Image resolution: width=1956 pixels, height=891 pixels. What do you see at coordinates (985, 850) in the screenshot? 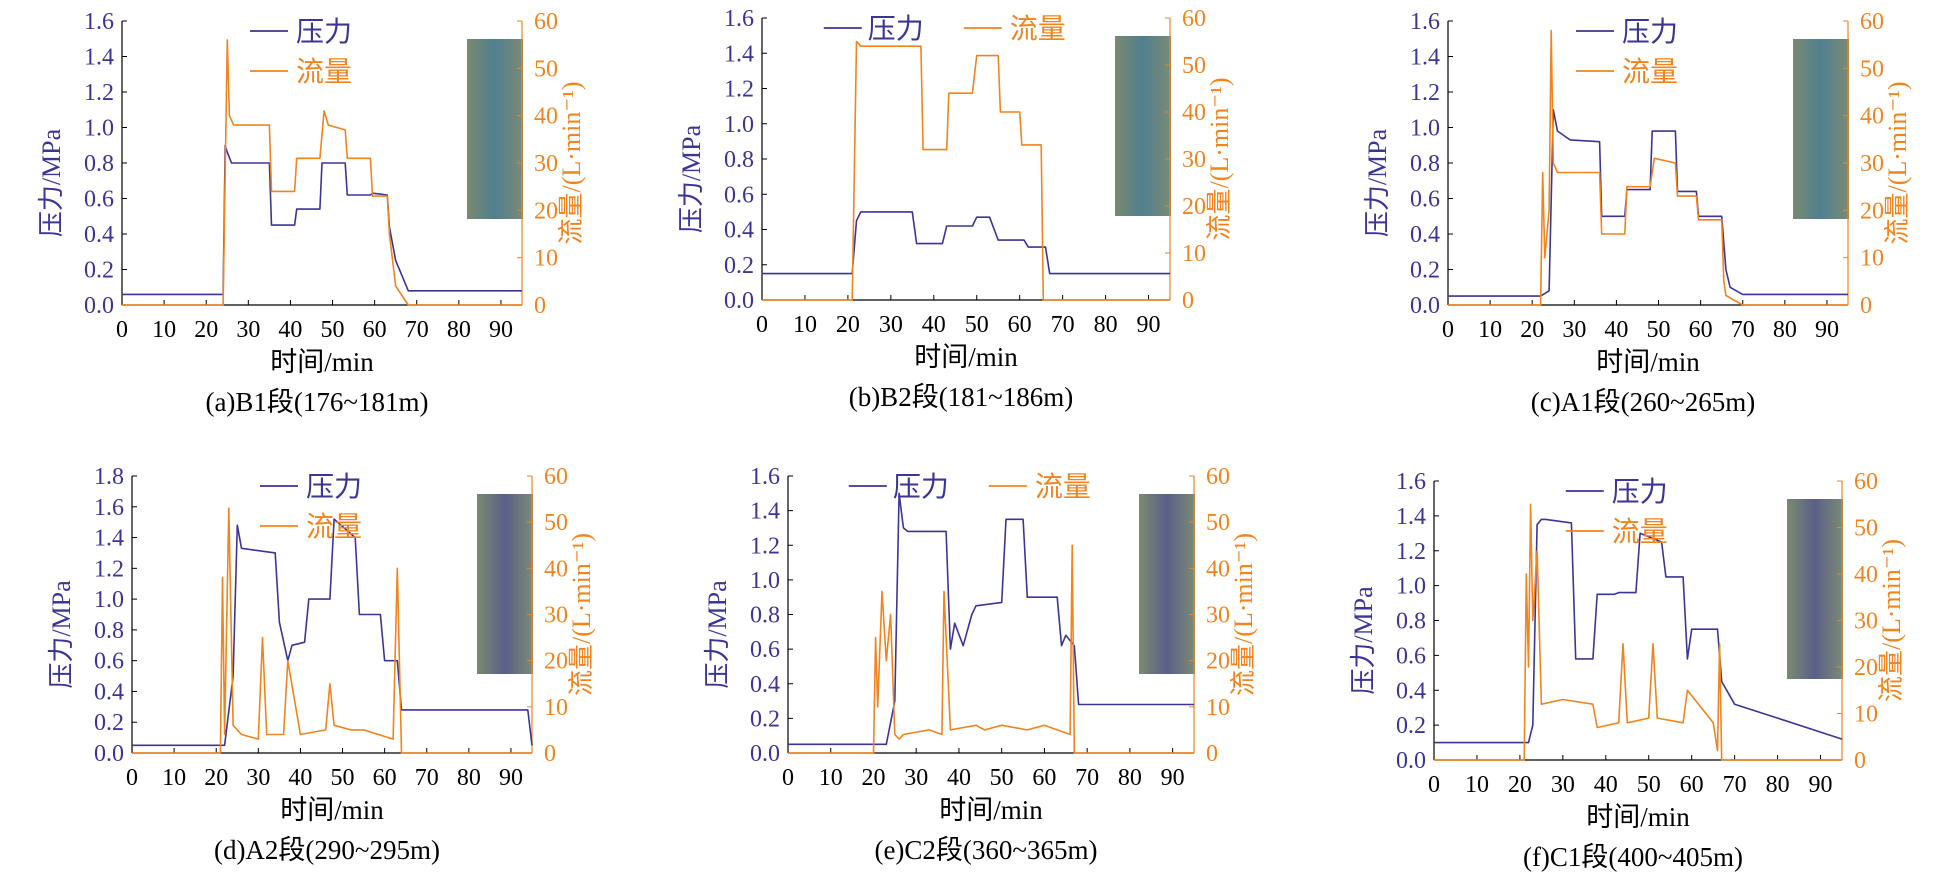
I see `panel-caption: (e)C2段(360~365m)` at bounding box center [985, 850].